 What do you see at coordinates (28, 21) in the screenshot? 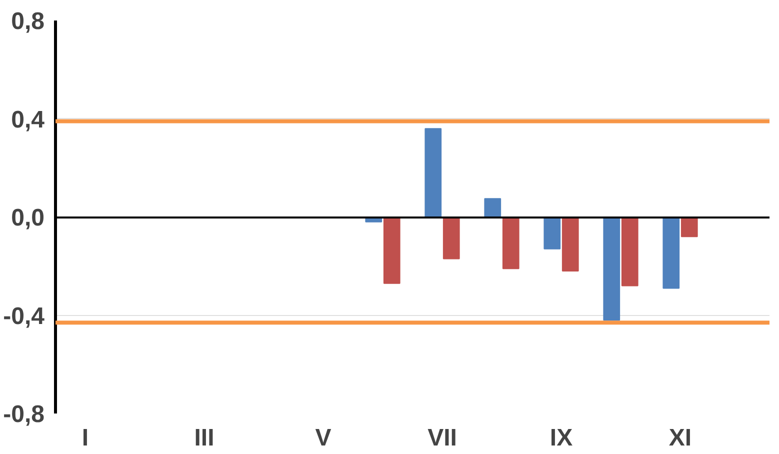
I see `y-tick-label: 0,8` at bounding box center [28, 21].